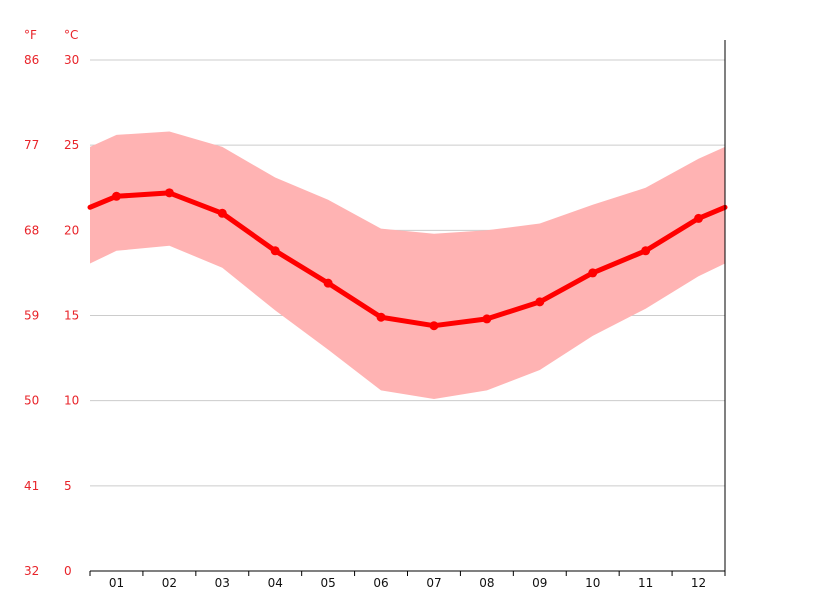 The width and height of the screenshot is (815, 611). What do you see at coordinates (71, 145) in the screenshot?
I see `celsius-tick-label: 25` at bounding box center [71, 145].